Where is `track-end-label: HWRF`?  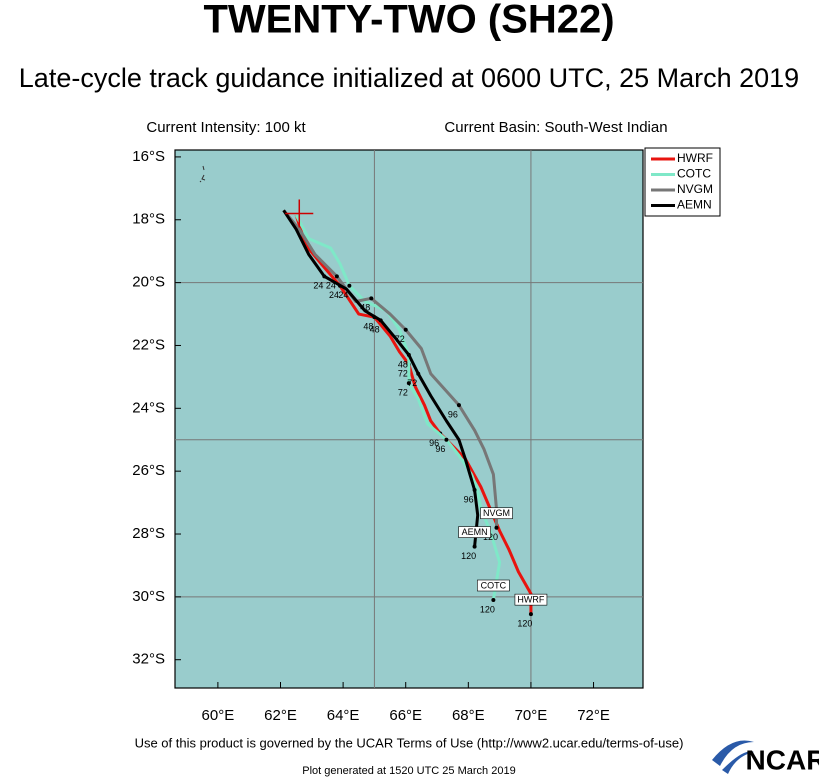 track-end-label: HWRF is located at coordinates (530, 600).